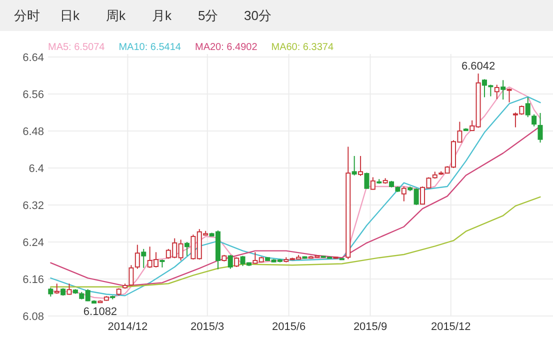  Describe the element at coordinates (302, 47) in the screenshot. I see `text: MA60: 6.3374` at that location.